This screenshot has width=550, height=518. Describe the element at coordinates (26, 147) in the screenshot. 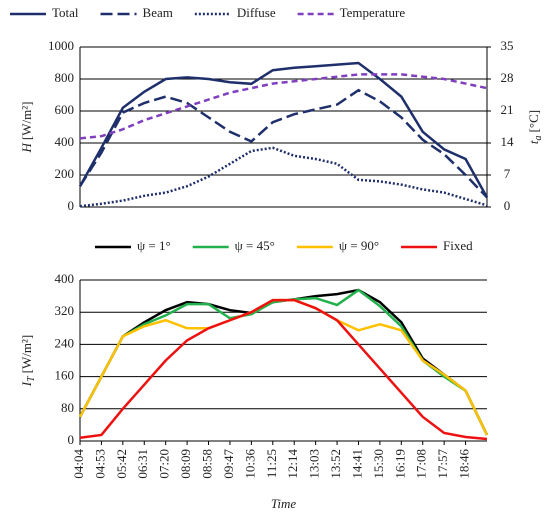

I see `axis-symbol: H` at that location.